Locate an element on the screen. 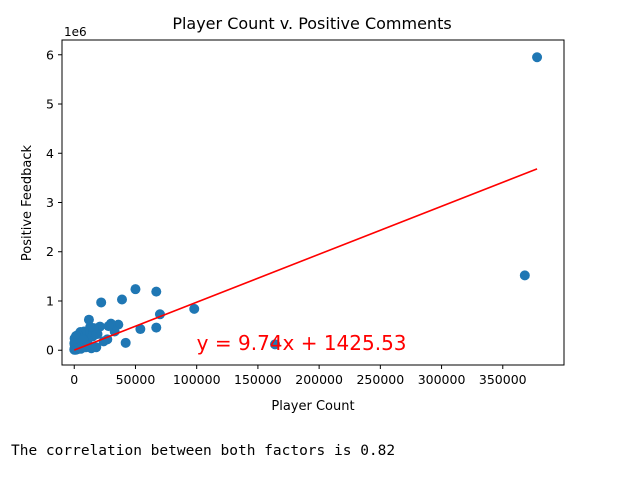 The image size is (628, 480). chart-title: Player Count v. Positive Comments is located at coordinates (311, 23).